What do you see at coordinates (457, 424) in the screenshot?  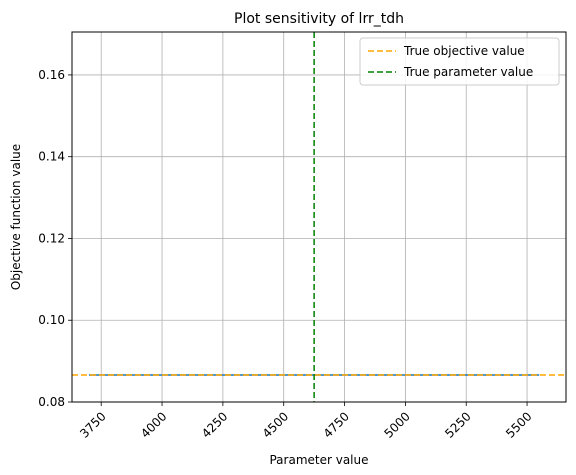 I see `x-tick-label: 5250` at bounding box center [457, 424].